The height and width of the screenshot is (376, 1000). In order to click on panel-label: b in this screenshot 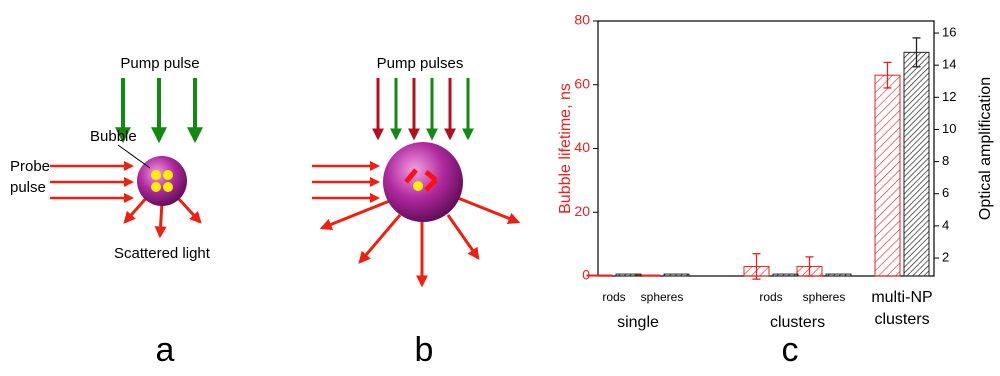, I will do `click(424, 350)`.